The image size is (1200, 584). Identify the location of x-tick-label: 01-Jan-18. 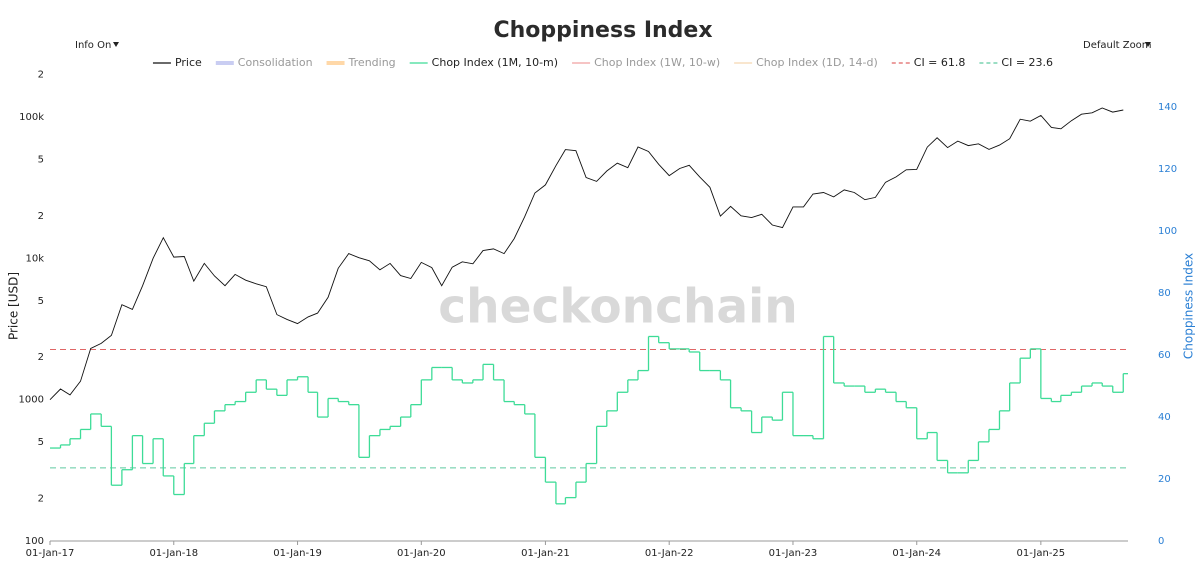
(173, 553).